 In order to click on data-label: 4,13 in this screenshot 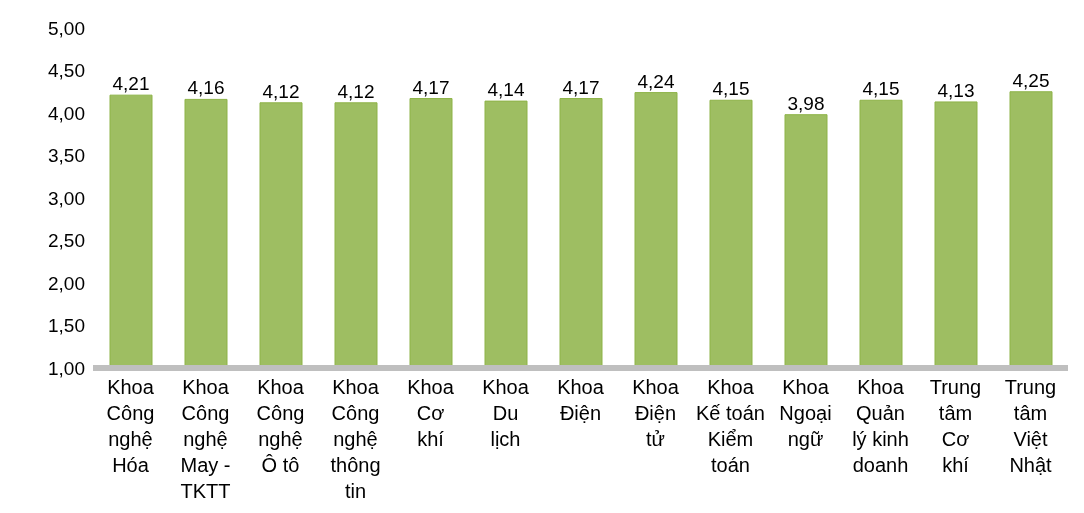, I will do `click(956, 90)`.